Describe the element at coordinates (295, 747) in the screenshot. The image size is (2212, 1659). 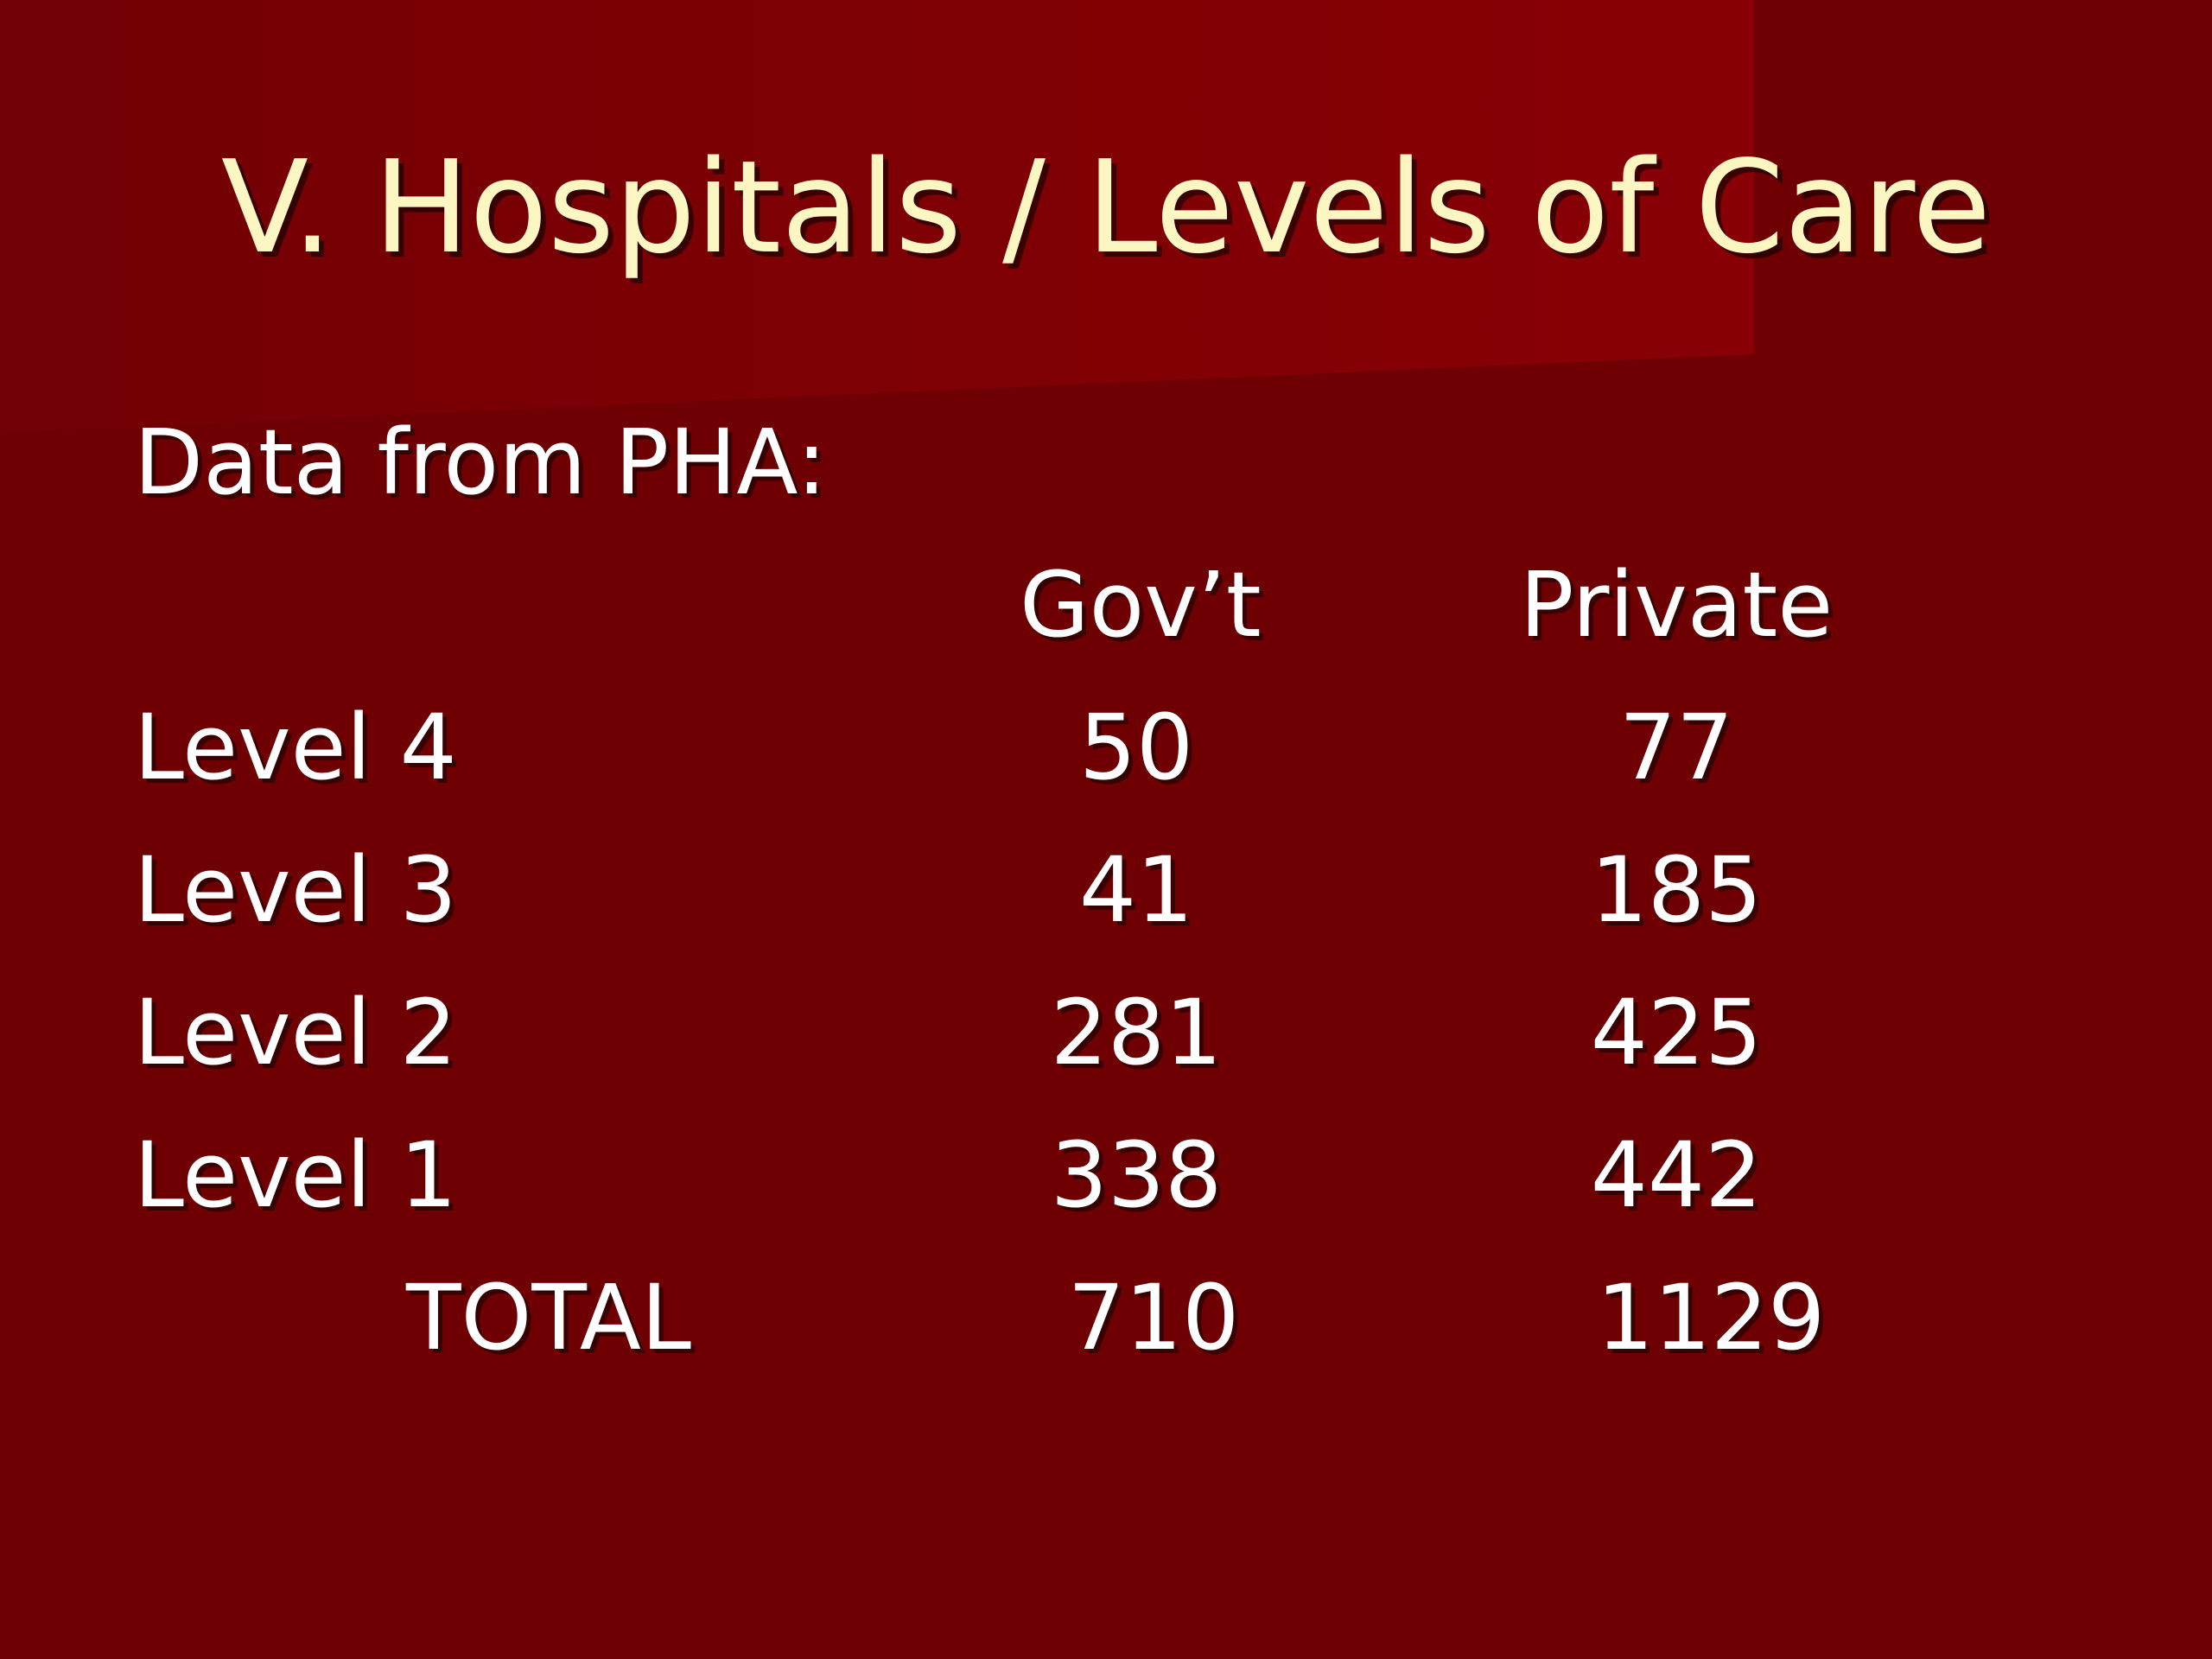
I see `row-label: Level 4` at that location.